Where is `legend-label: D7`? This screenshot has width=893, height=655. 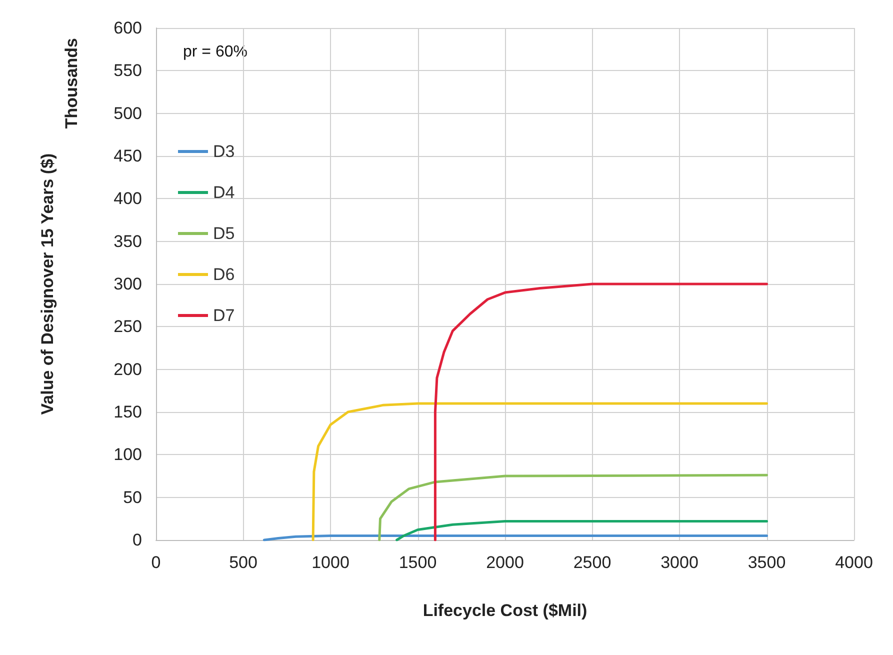
legend-label: D7 is located at coordinates (224, 315).